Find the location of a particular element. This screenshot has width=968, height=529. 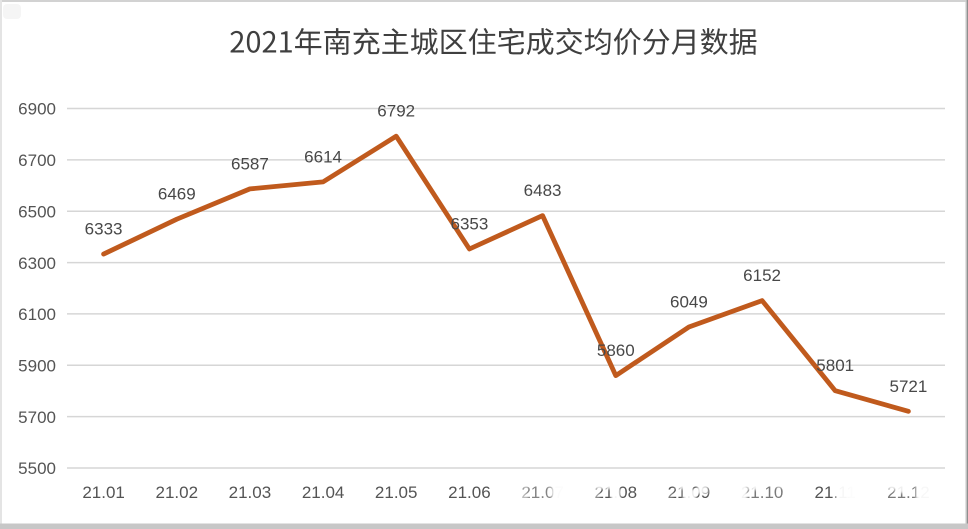

svg-text: 5500 is located at coordinates (37, 468).